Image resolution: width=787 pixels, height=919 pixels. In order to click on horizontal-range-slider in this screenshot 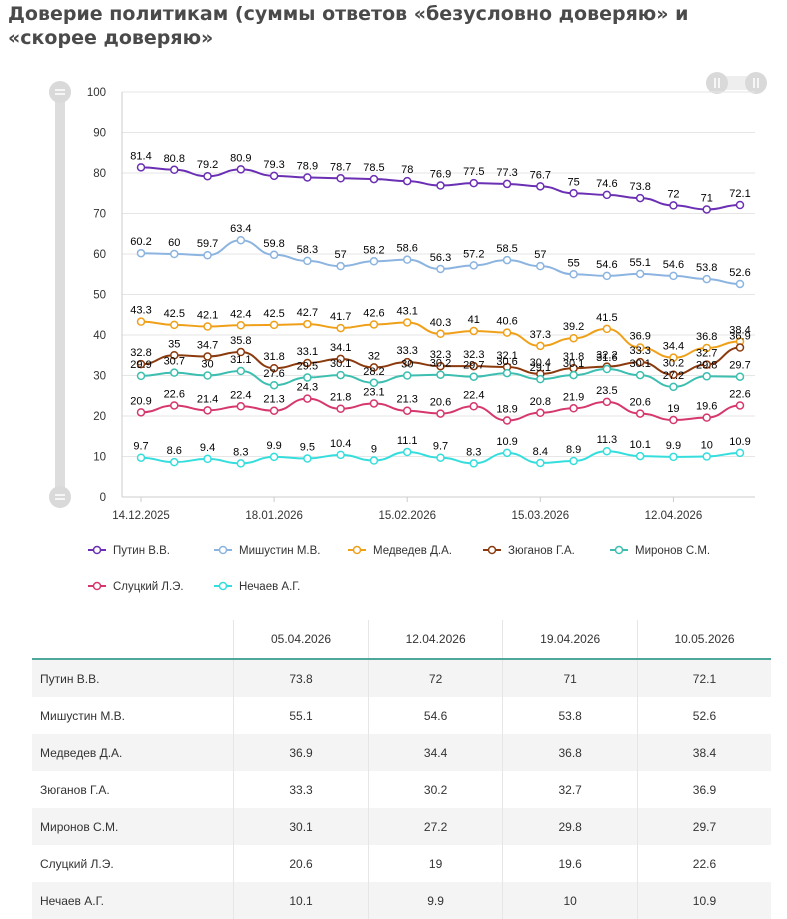, I will do `click(736, 83)`.